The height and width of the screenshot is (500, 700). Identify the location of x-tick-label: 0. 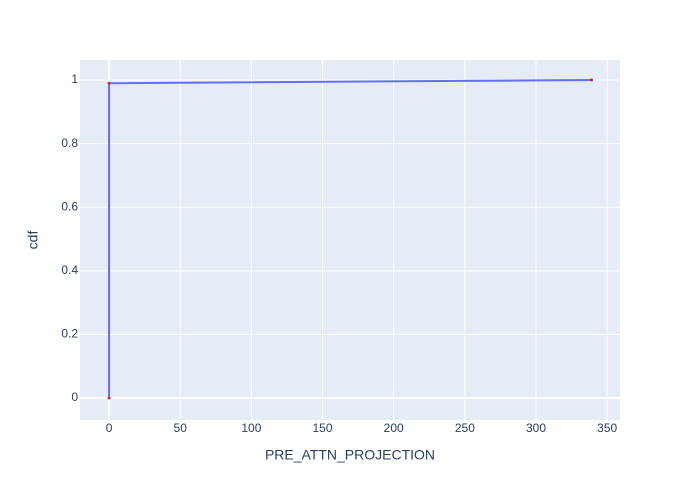
(109, 428).